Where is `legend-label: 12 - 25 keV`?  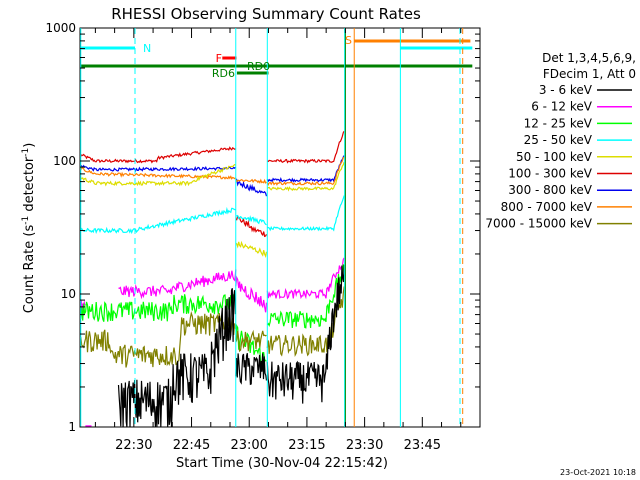
legend-label: 12 - 25 keV is located at coordinates (558, 123).